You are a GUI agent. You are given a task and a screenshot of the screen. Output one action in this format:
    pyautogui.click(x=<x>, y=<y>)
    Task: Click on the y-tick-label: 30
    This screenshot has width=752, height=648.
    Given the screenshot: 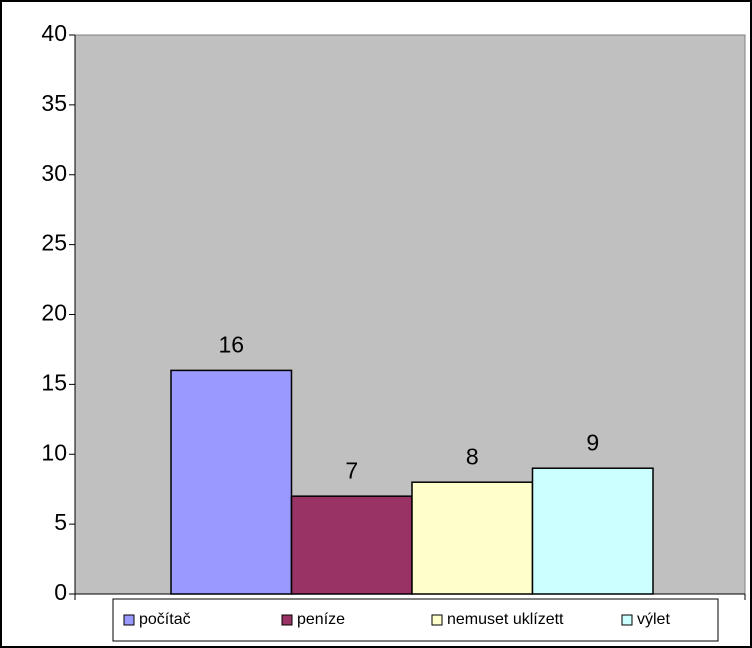 What is the action you would take?
    pyautogui.click(x=54, y=173)
    